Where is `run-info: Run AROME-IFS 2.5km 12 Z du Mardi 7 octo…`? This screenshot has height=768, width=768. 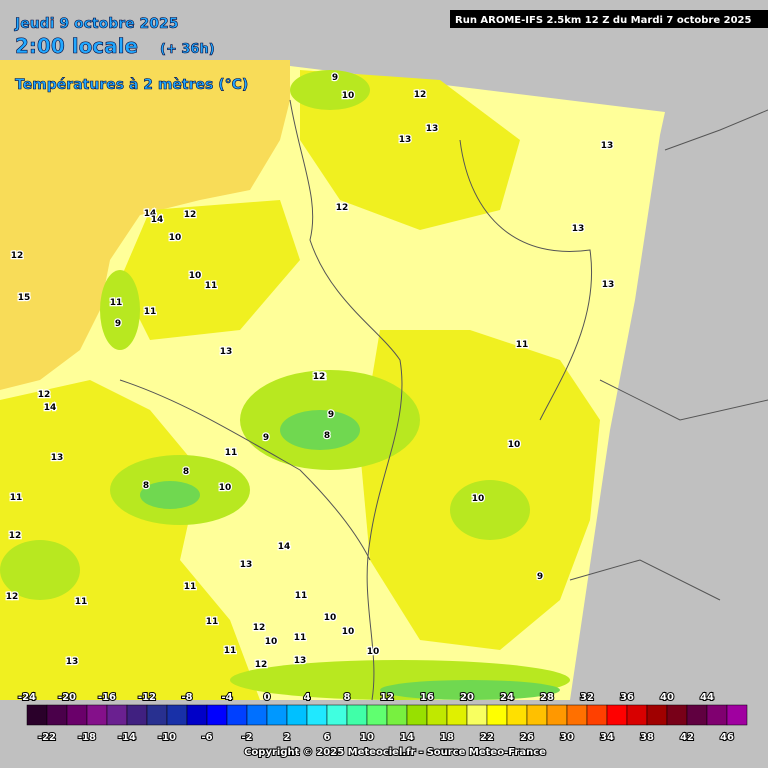 run-info: Run AROME-IFS 2.5km 12 Z du Mardi 7 octo… is located at coordinates (603, 20).